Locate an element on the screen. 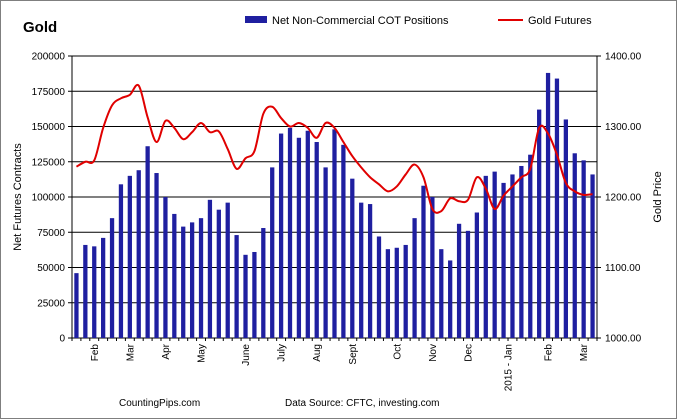 The height and width of the screenshot is (419, 677). y-axis-right: 1000.00 1100.00 1200.00 1300.00 1400.00 is located at coordinates (619, 198).